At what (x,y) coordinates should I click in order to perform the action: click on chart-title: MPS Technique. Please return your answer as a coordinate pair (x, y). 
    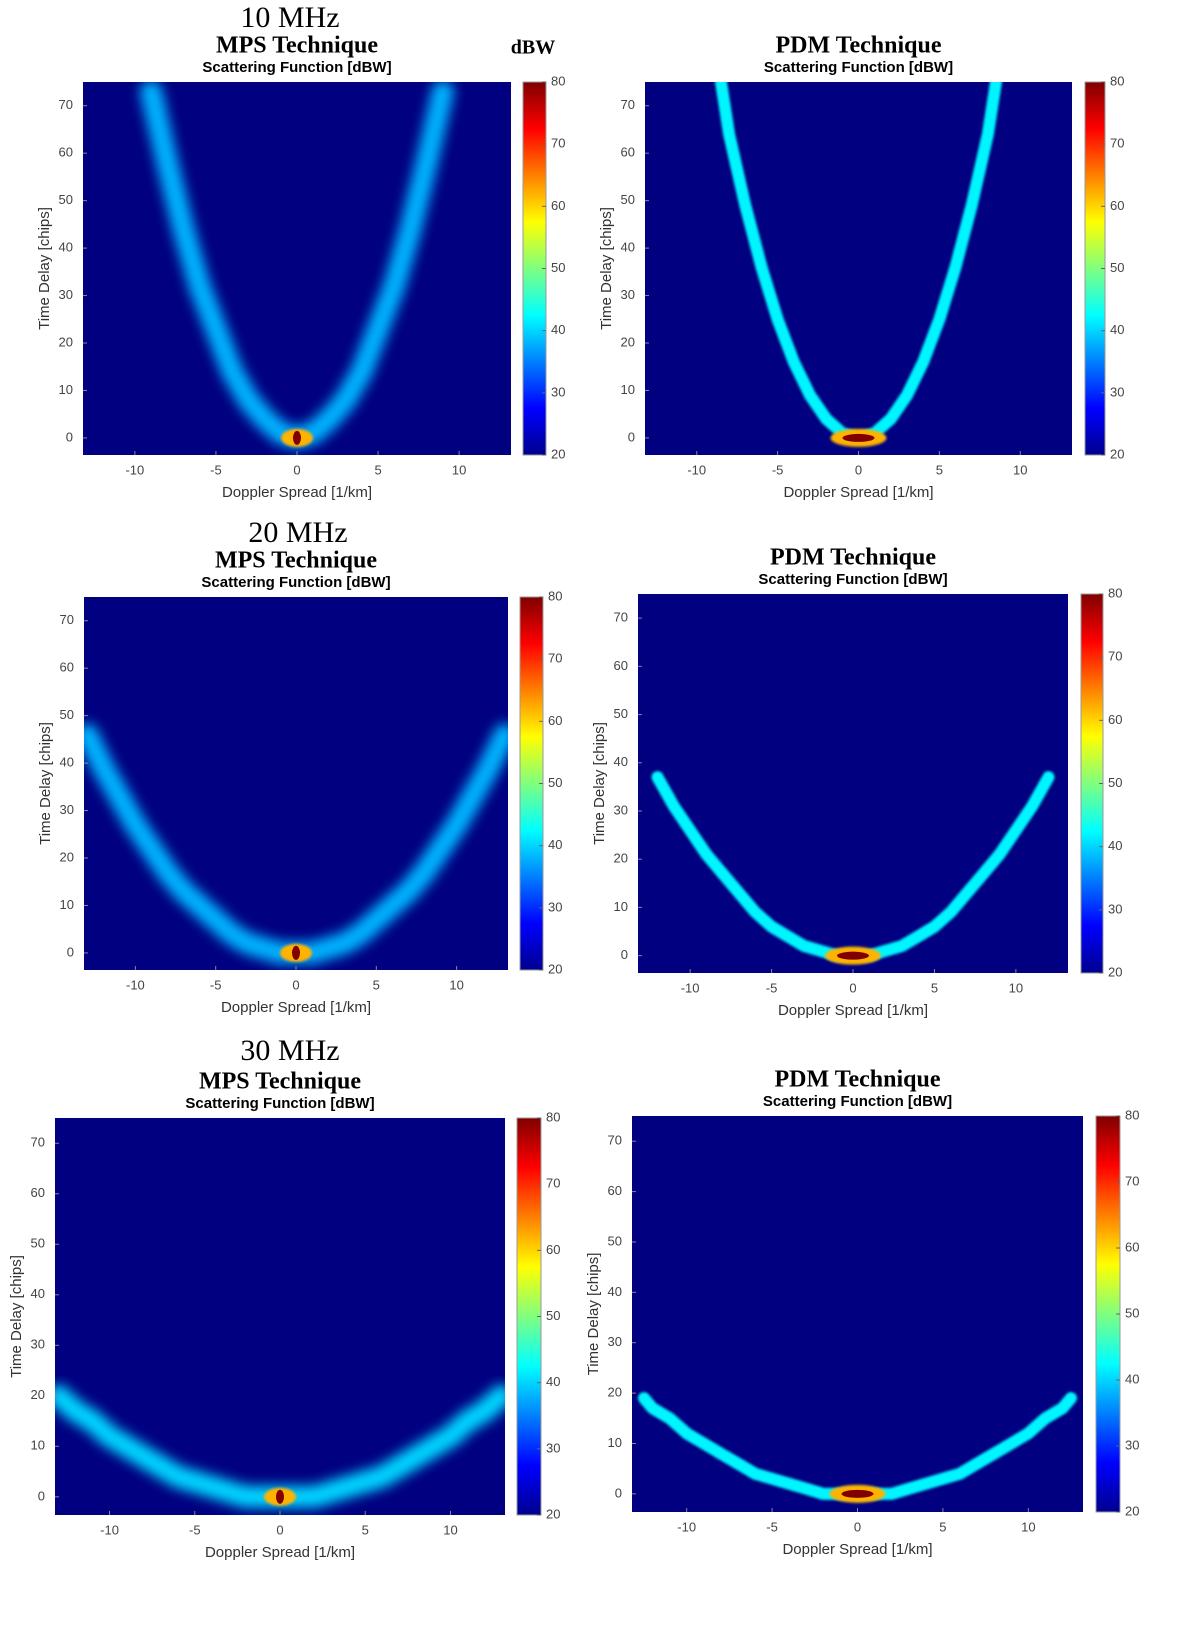
    Looking at the image, I should click on (296, 561).